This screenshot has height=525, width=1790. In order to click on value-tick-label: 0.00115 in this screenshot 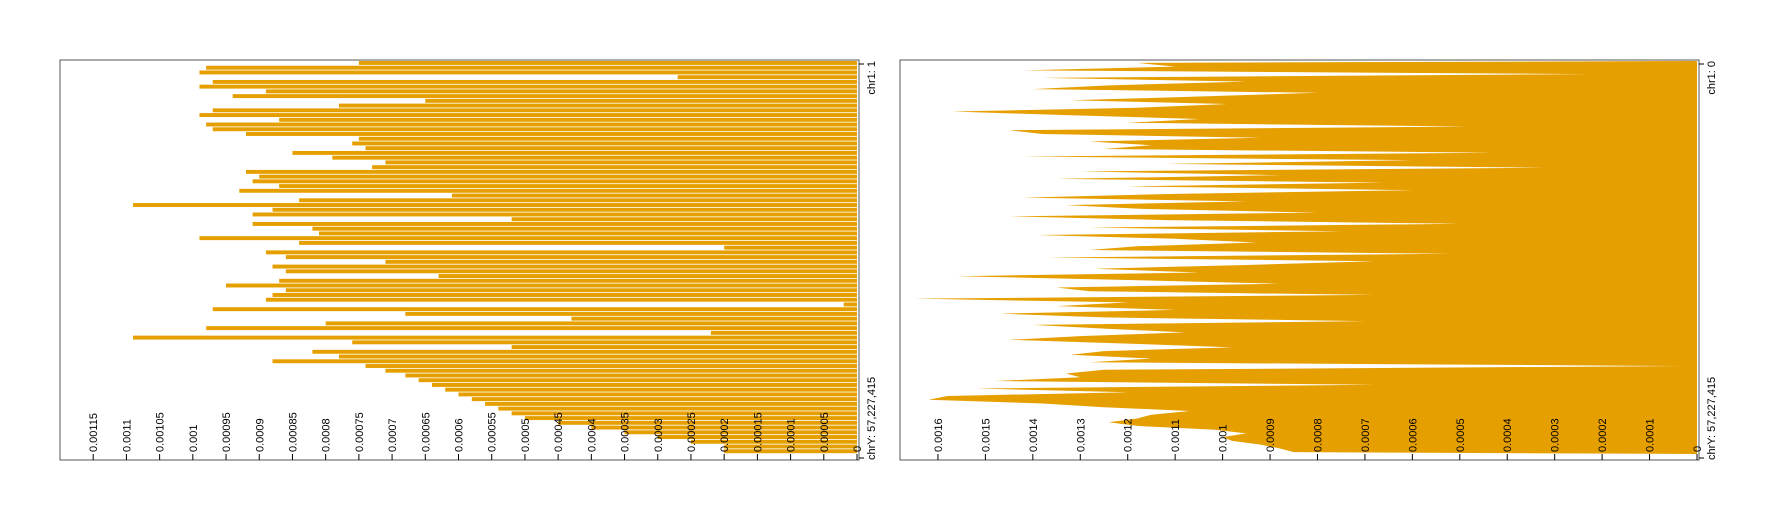, I will do `click(94, 432)`.